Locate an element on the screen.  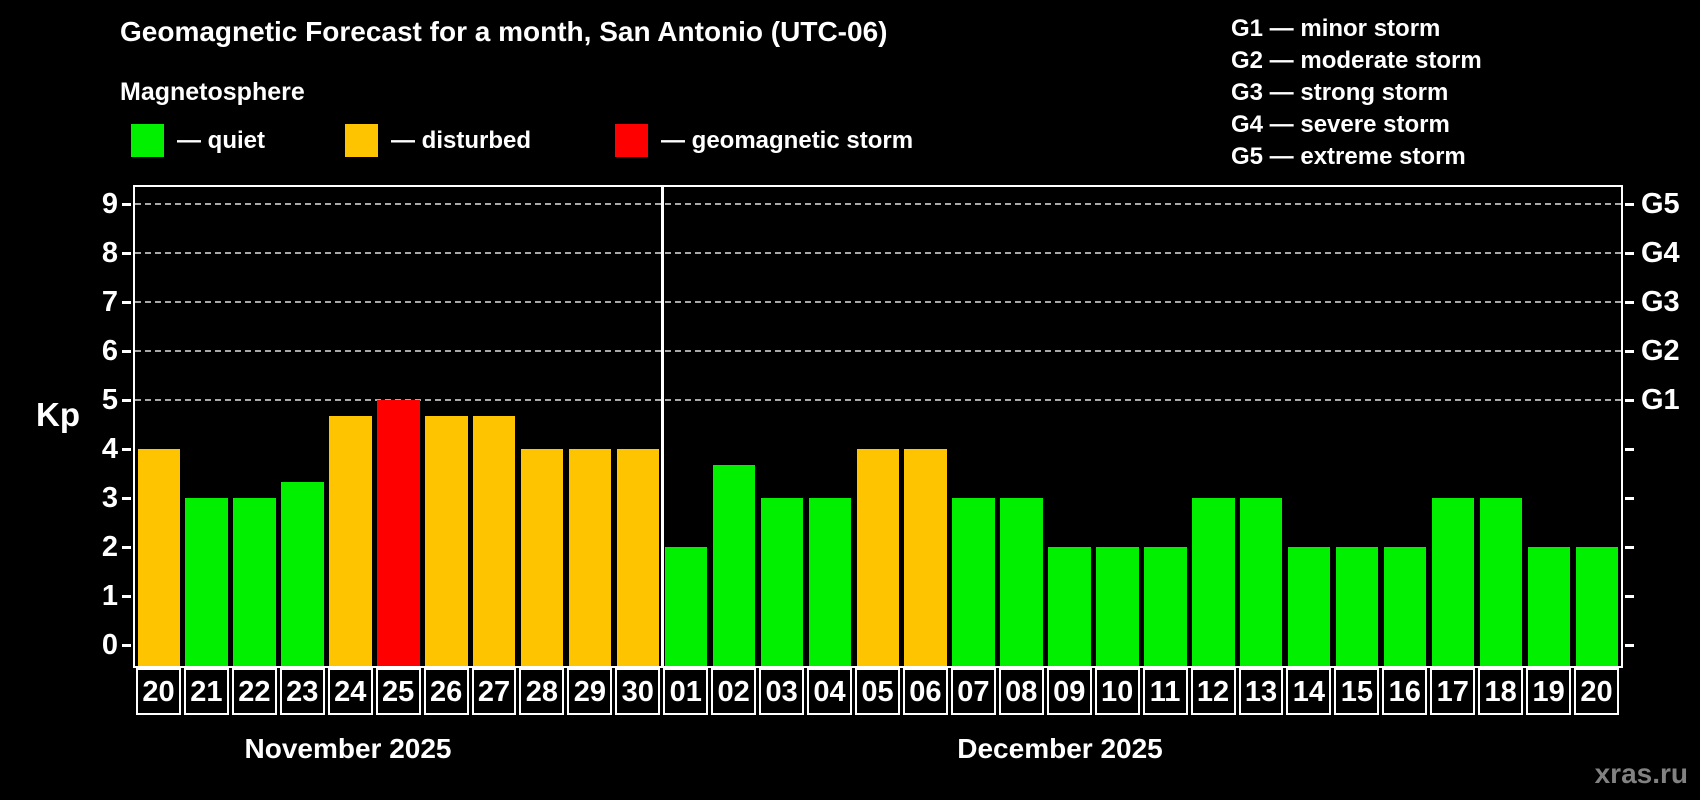
legend-swatch-disturbed-icon is located at coordinates (361, 140).